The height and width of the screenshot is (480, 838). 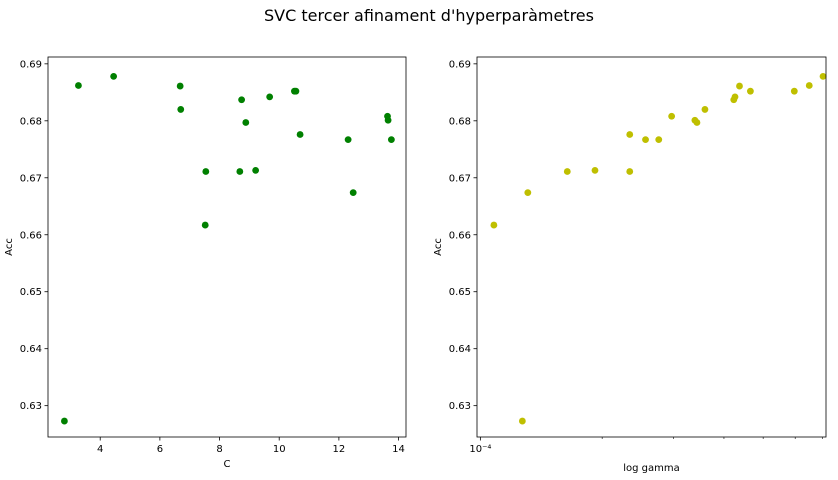 What do you see at coordinates (100, 449) in the screenshot?
I see `chart0-xtick-label: 4` at bounding box center [100, 449].